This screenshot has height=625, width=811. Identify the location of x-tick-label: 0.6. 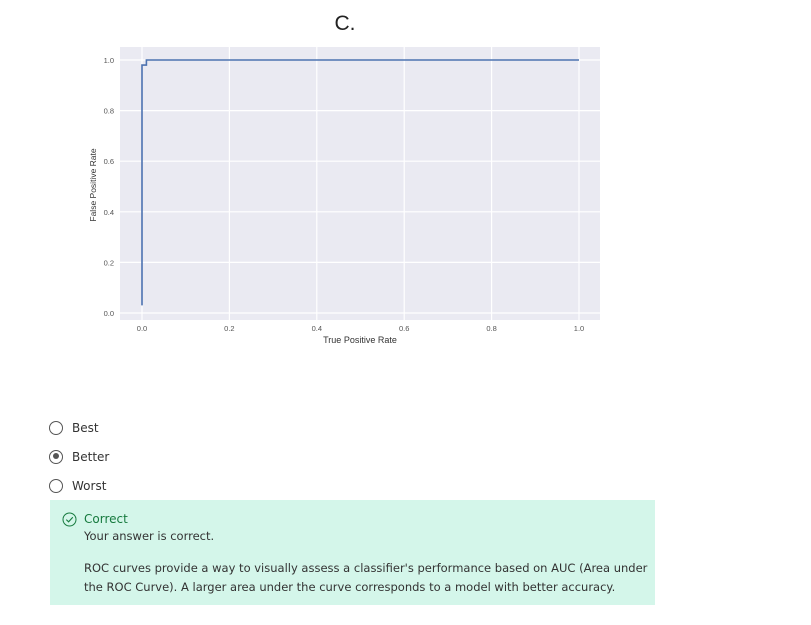
(404, 328).